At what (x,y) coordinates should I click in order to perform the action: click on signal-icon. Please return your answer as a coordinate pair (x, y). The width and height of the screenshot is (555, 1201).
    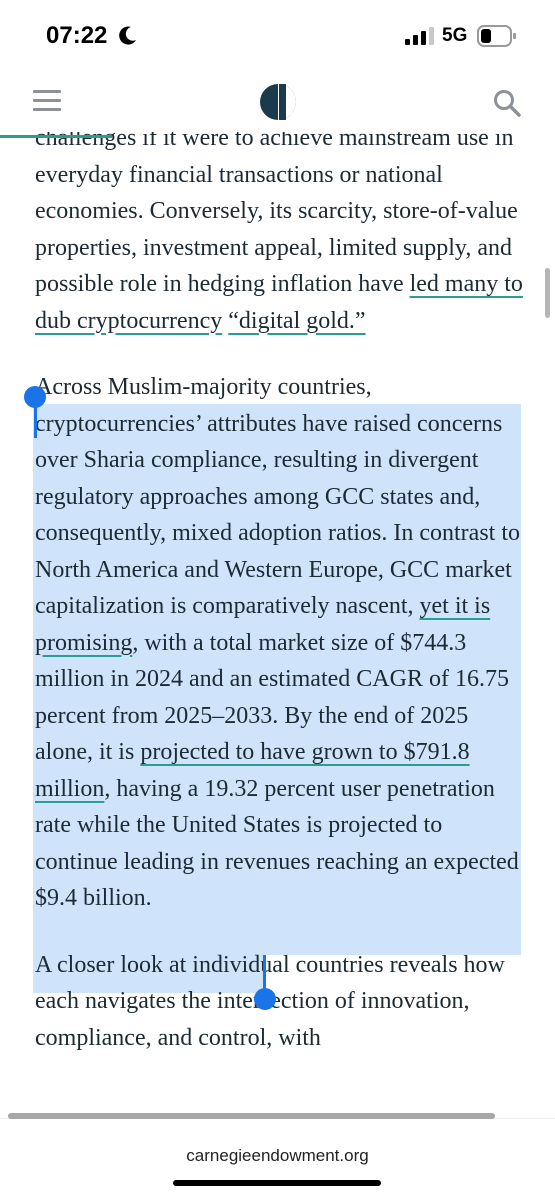
    Looking at the image, I should click on (419, 36).